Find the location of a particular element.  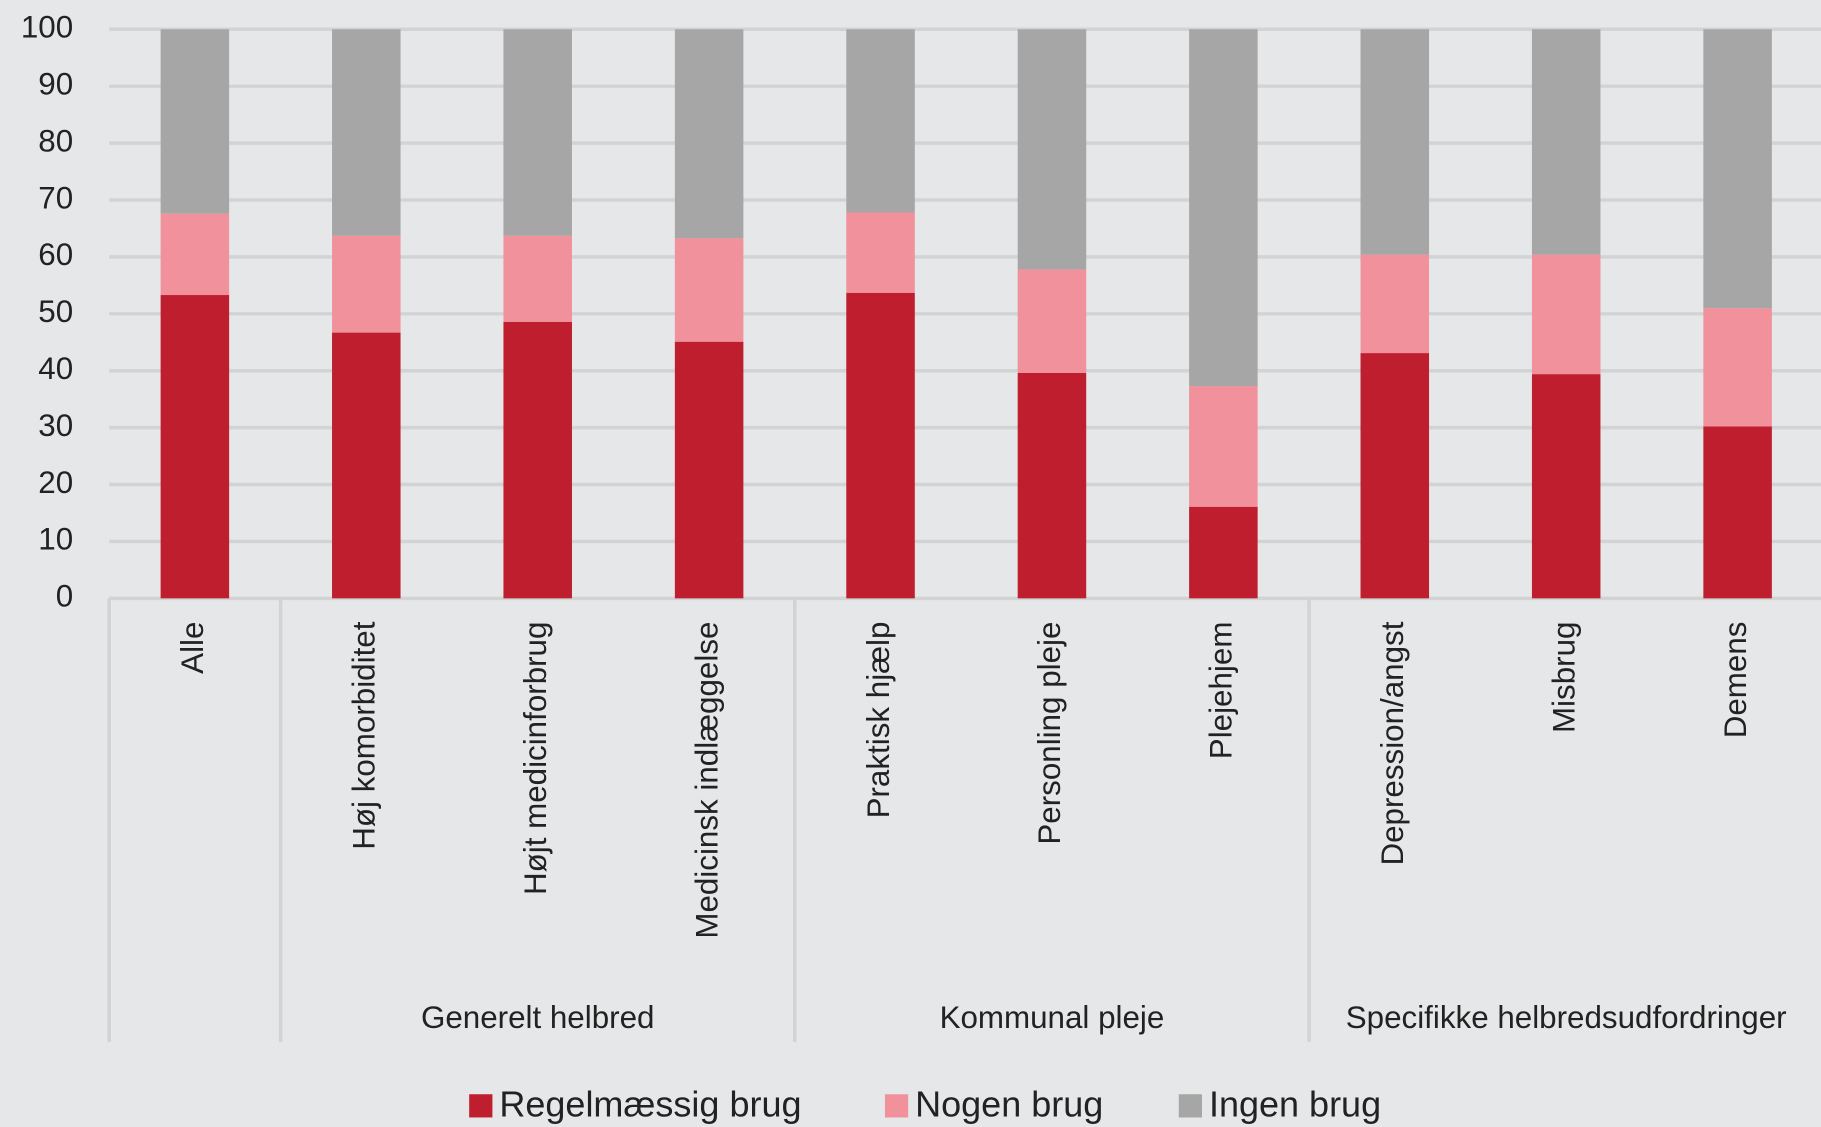

legend-label: Regelmæssig brug is located at coordinates (650, 1104).